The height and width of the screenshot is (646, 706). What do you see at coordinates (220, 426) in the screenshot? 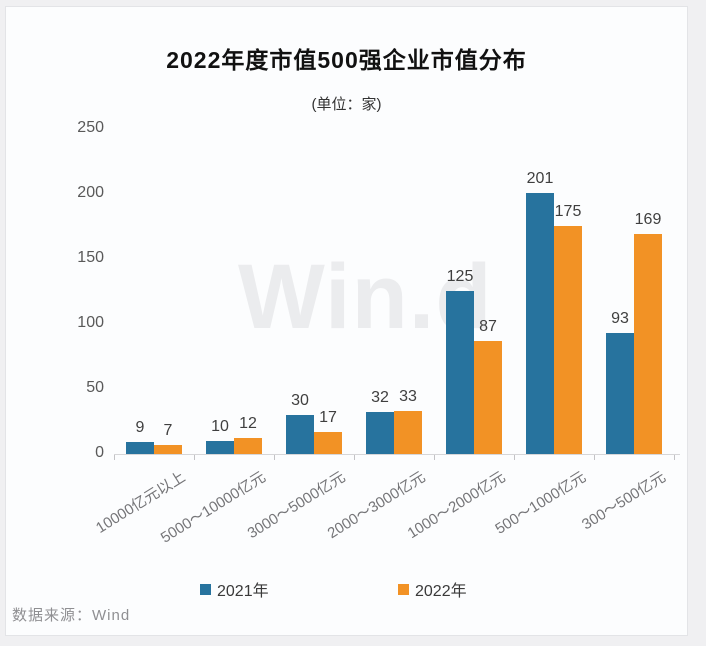
I see `bar-value-label: 10` at bounding box center [220, 426].